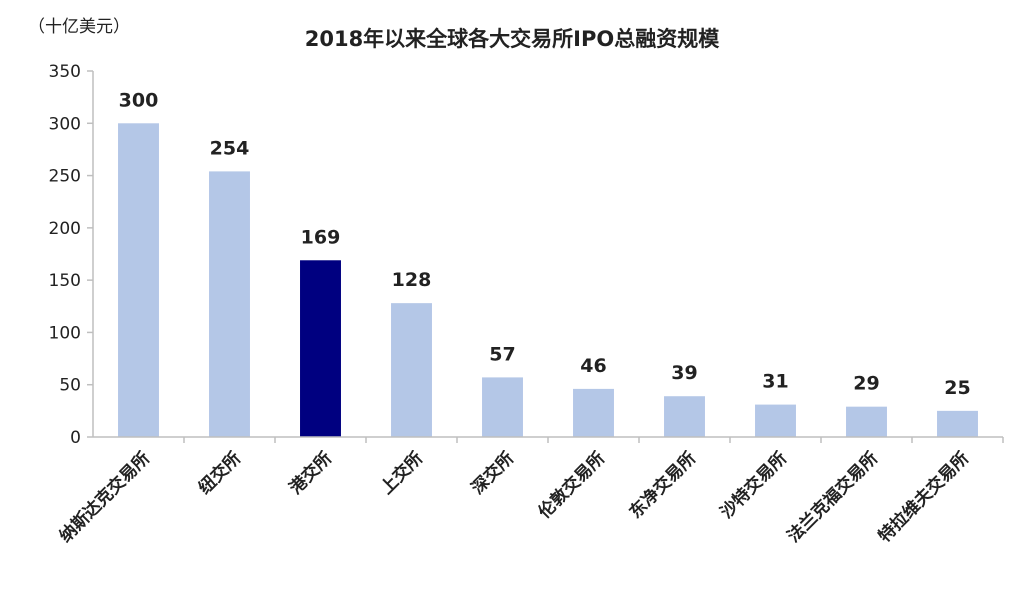 The image size is (1024, 612). What do you see at coordinates (104, 497) in the screenshot?
I see `x-category-label: 纳斯达克交易所` at bounding box center [104, 497].